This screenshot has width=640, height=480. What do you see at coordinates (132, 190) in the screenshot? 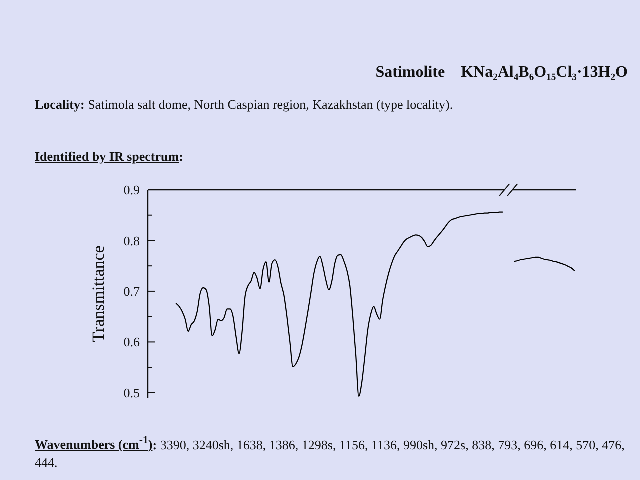
I see `y-tick-label: 0.9` at bounding box center [132, 190].